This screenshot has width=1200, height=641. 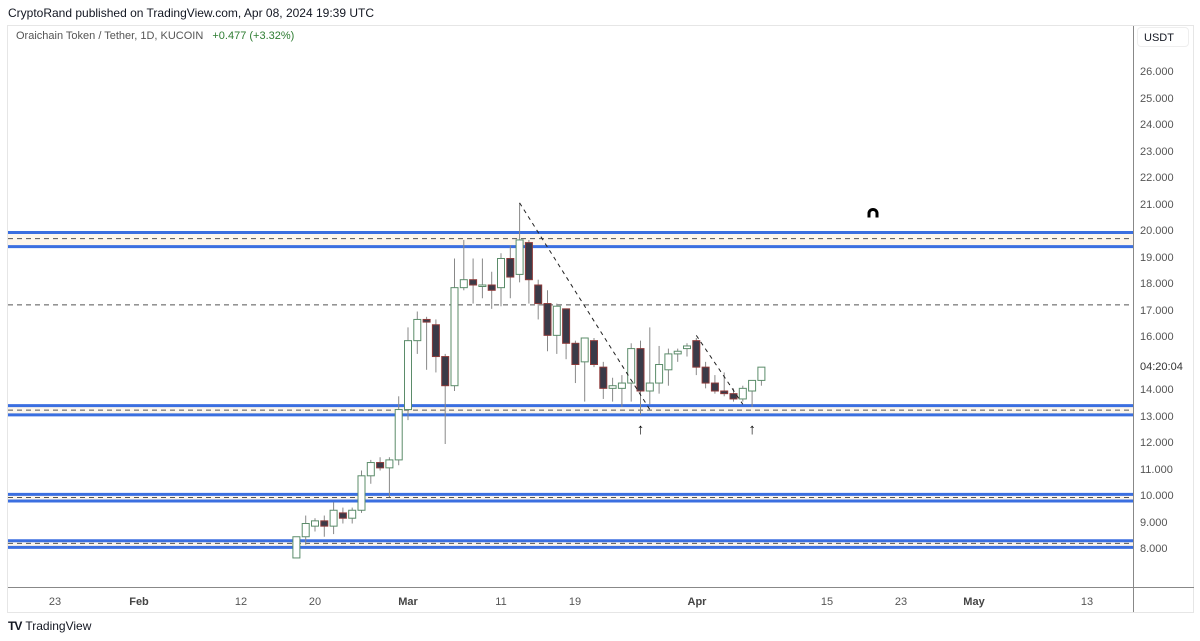 What do you see at coordinates (827, 602) in the screenshot?
I see `time-tick-label: 15` at bounding box center [827, 602].